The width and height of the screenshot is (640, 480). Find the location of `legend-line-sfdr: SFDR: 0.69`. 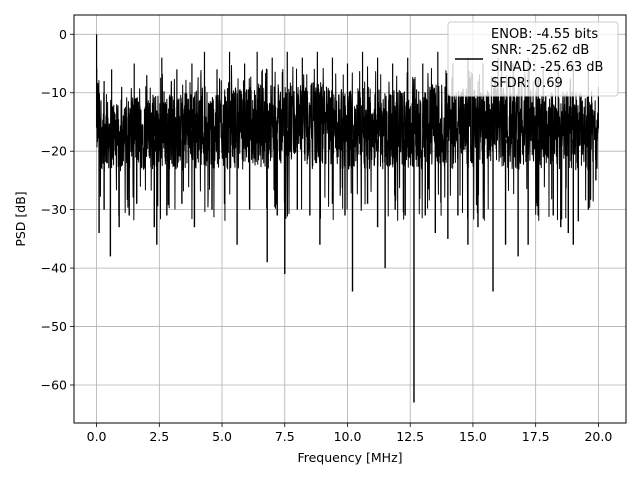

legend-line-sfdr: SFDR: 0.69 is located at coordinates (527, 83).